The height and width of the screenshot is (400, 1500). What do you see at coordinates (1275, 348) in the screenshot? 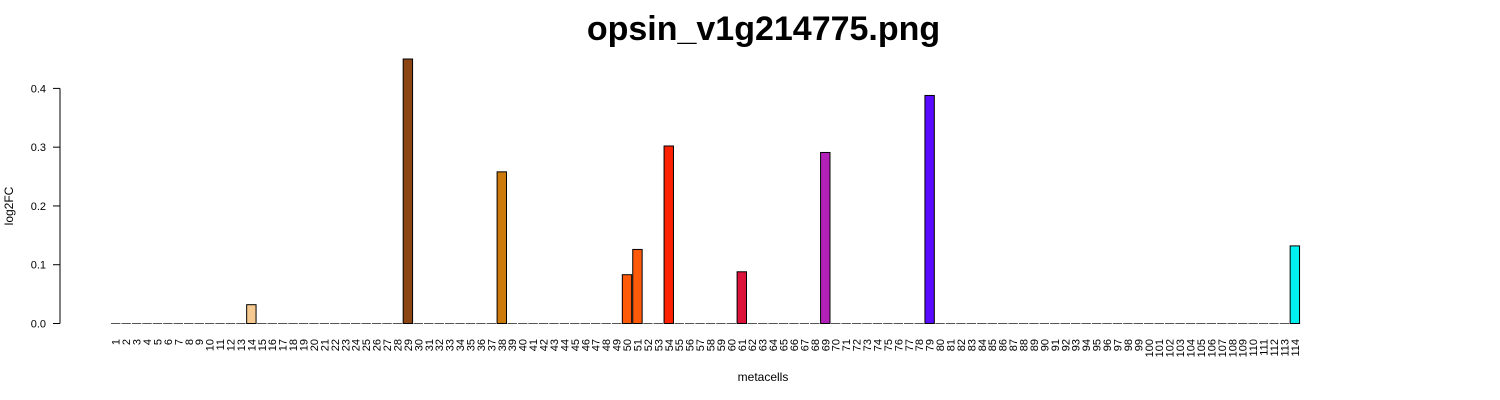
I see `x-tick-label-112: 112` at bounding box center [1275, 348].